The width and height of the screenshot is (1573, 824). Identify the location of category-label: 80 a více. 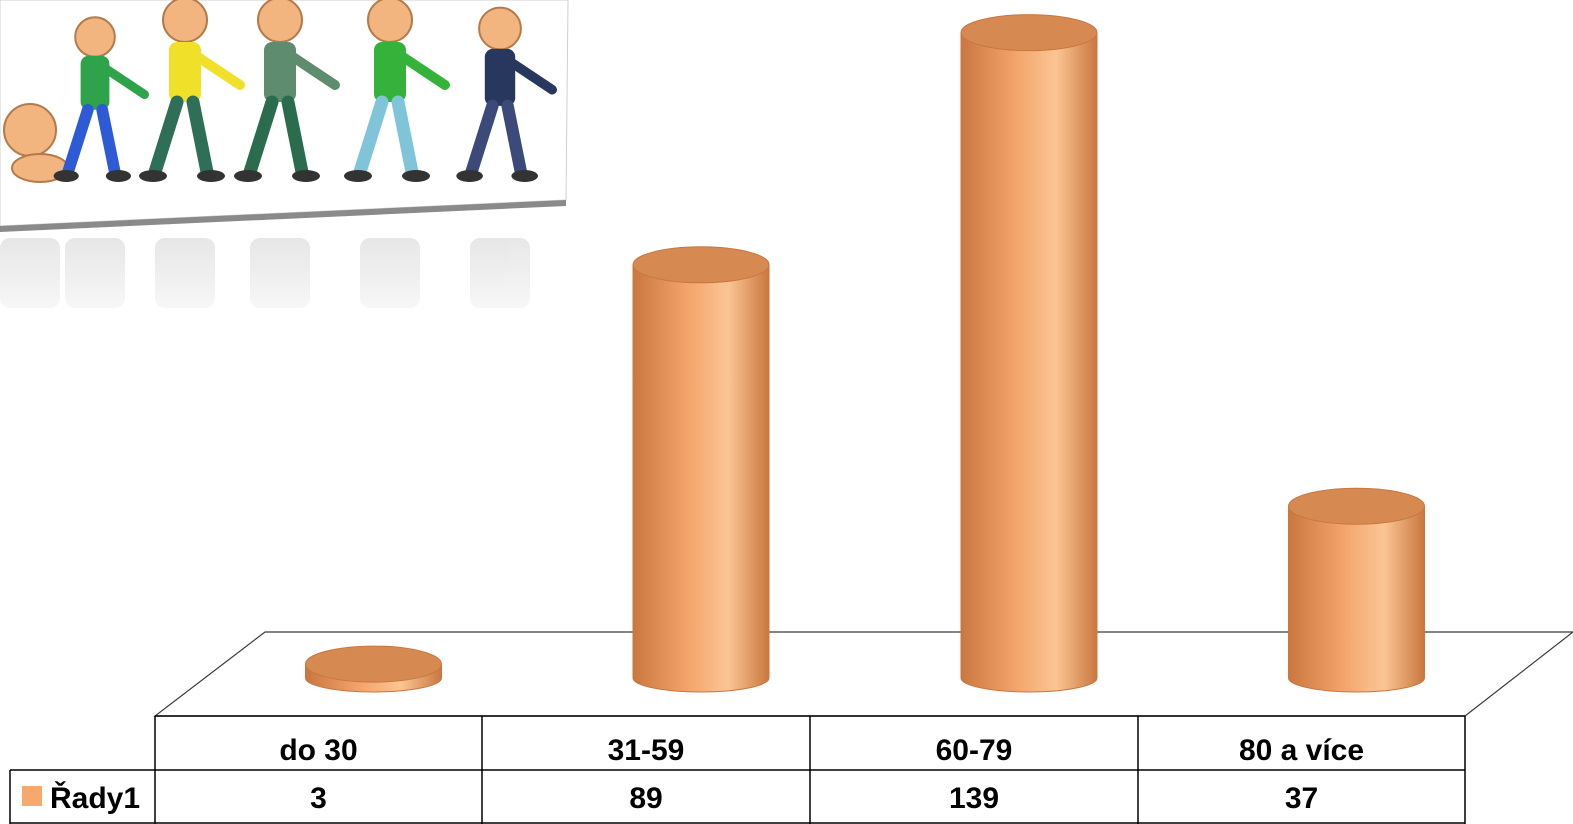
(1301, 750).